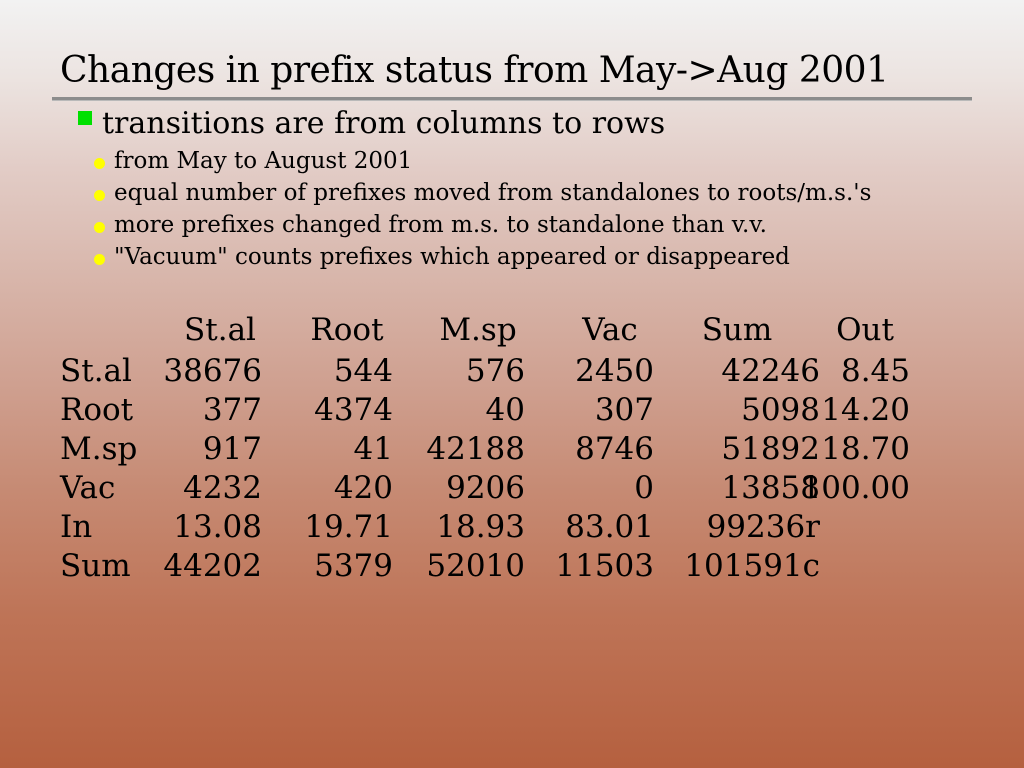  Describe the element at coordinates (763, 527) in the screenshot. I see `table-cell: 99236r` at that location.